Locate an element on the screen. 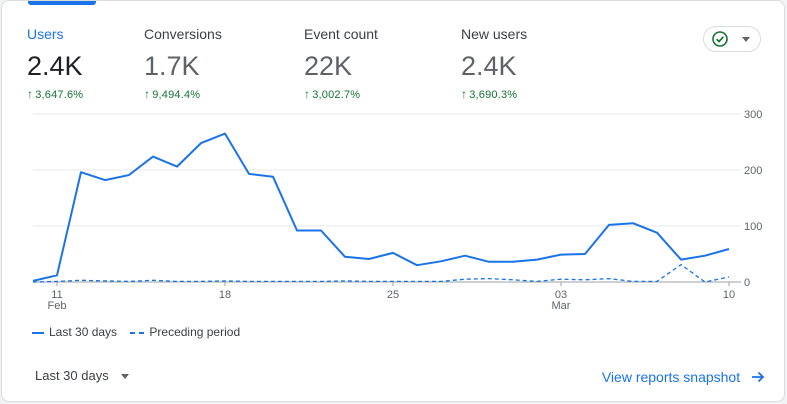  series-line-preceding-period is located at coordinates (381, 273).